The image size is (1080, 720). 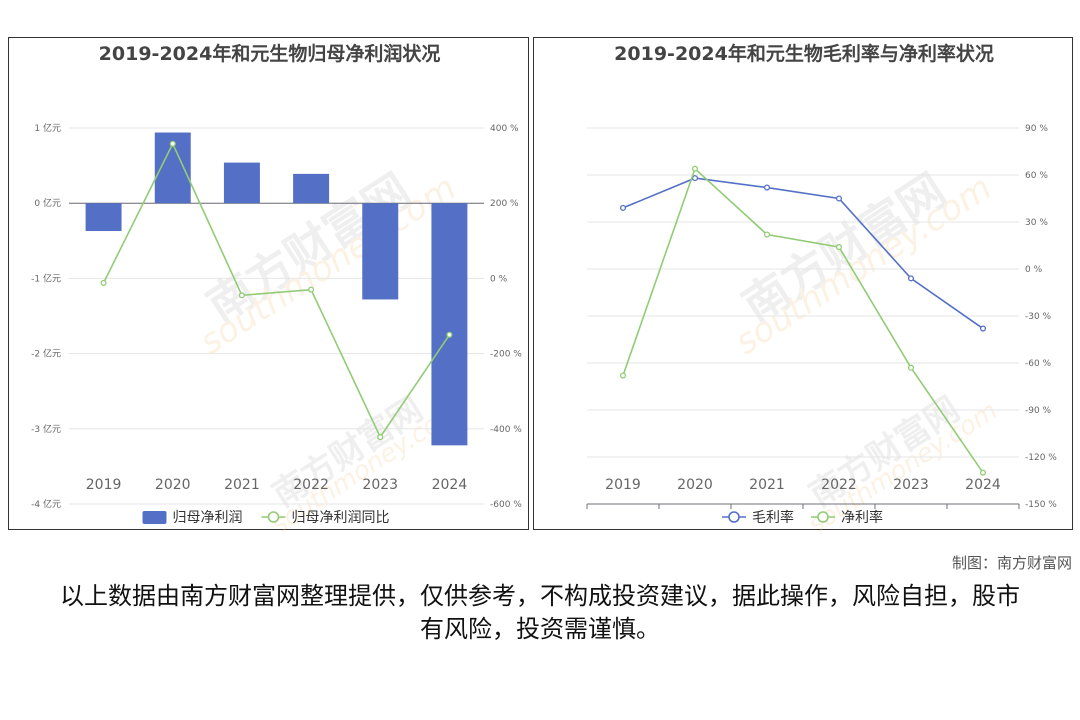 What do you see at coordinates (46, 429) in the screenshot?
I see `y-left-tick-label: -3 亿元` at bounding box center [46, 429].